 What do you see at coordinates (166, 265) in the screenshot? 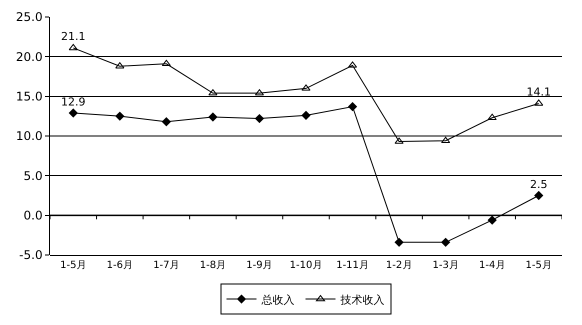
I see `x-tick-label: 1-7月` at bounding box center [166, 265].